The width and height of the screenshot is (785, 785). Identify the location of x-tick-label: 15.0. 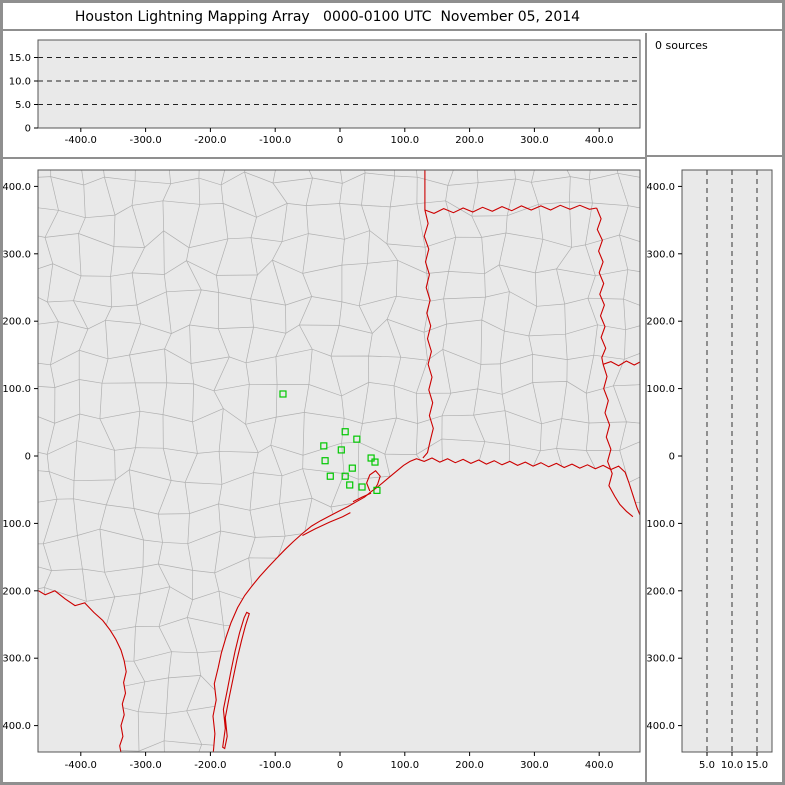
(757, 765).